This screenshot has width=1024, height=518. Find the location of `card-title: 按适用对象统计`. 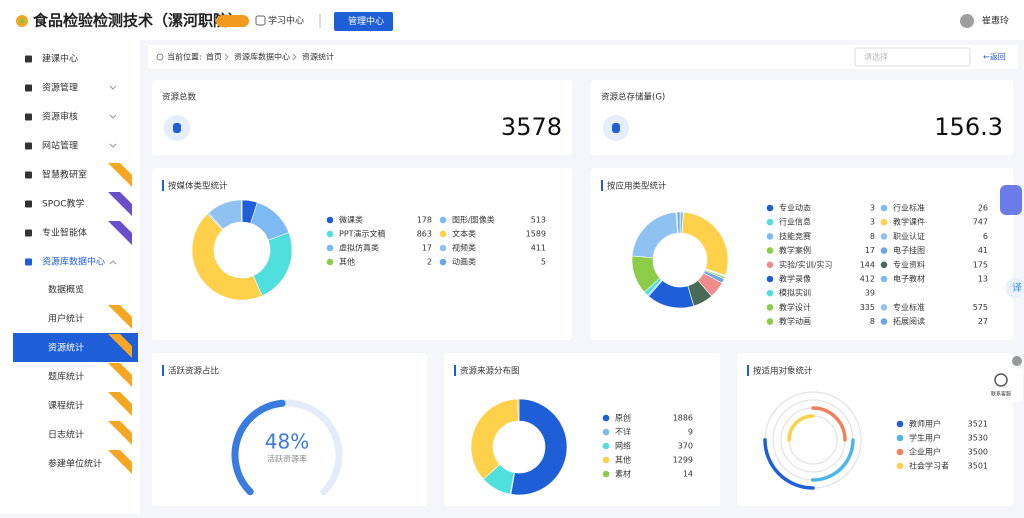

card-title: 按适用对象统计 is located at coordinates (783, 371).